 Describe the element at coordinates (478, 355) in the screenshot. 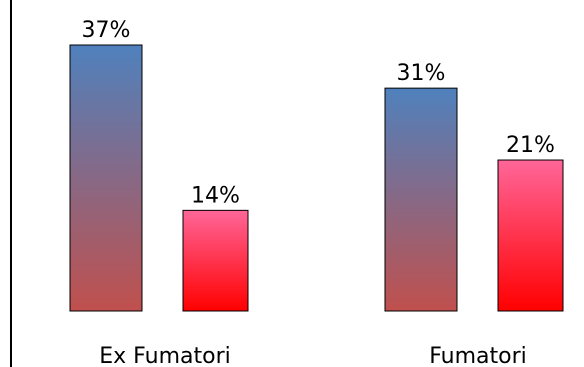

I see `category-label-fumatori: Fumatori` at that location.